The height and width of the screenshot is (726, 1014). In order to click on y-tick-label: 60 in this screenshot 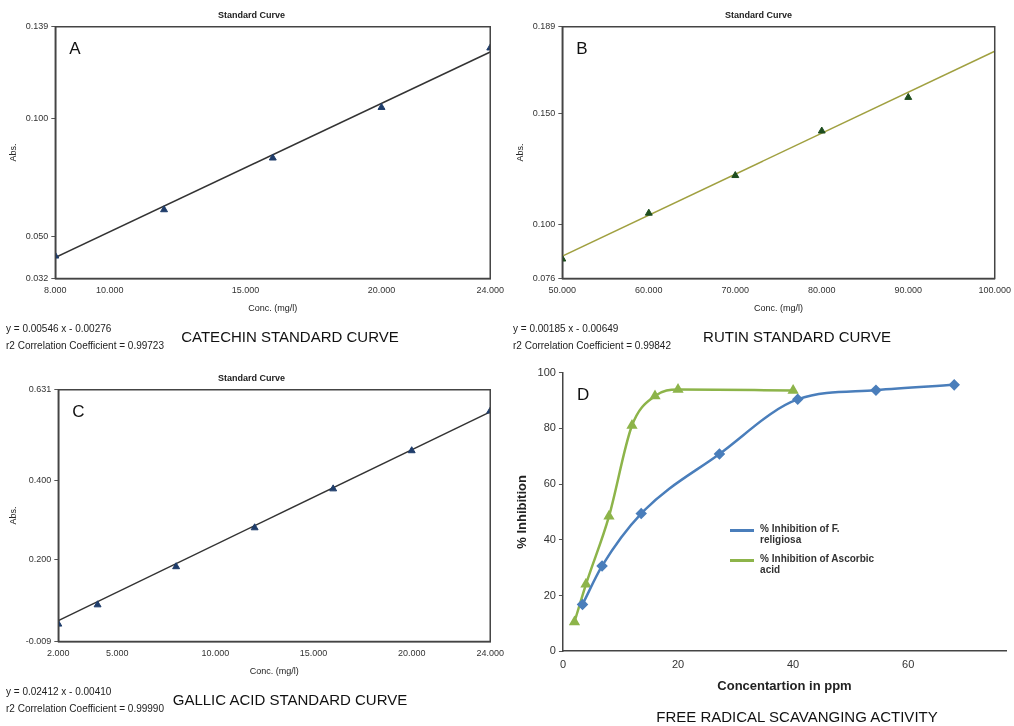, I will do `click(549, 483)`.